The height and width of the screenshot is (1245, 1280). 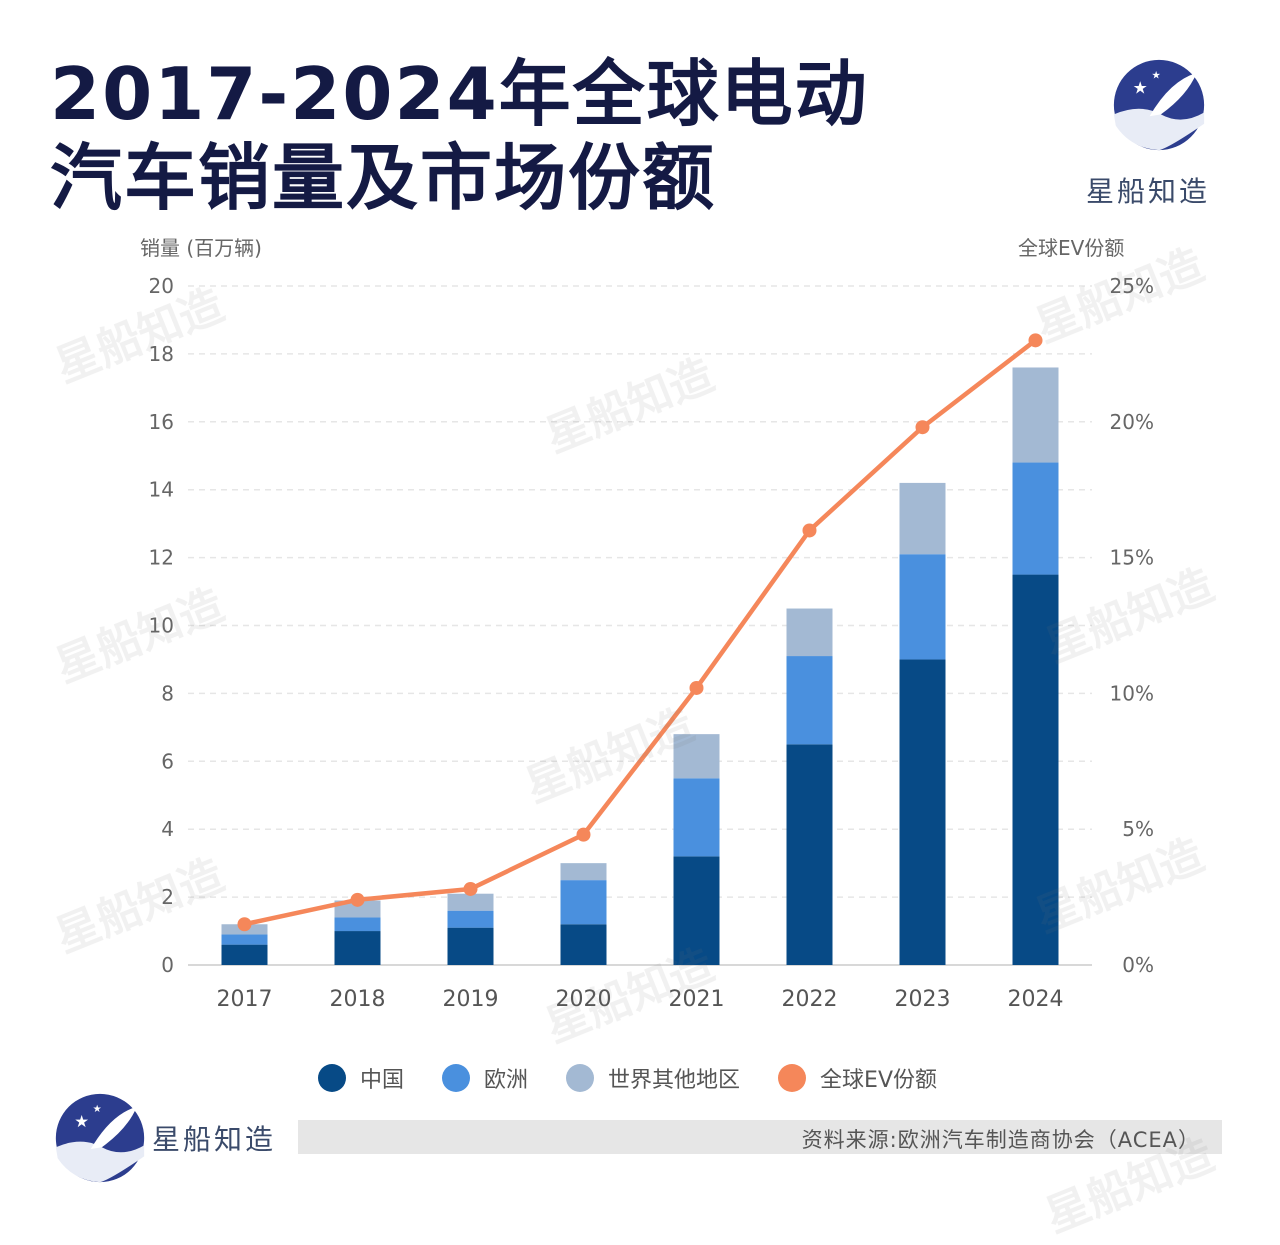 I want to click on y-tick-label-left: 14, so click(x=161, y=490).